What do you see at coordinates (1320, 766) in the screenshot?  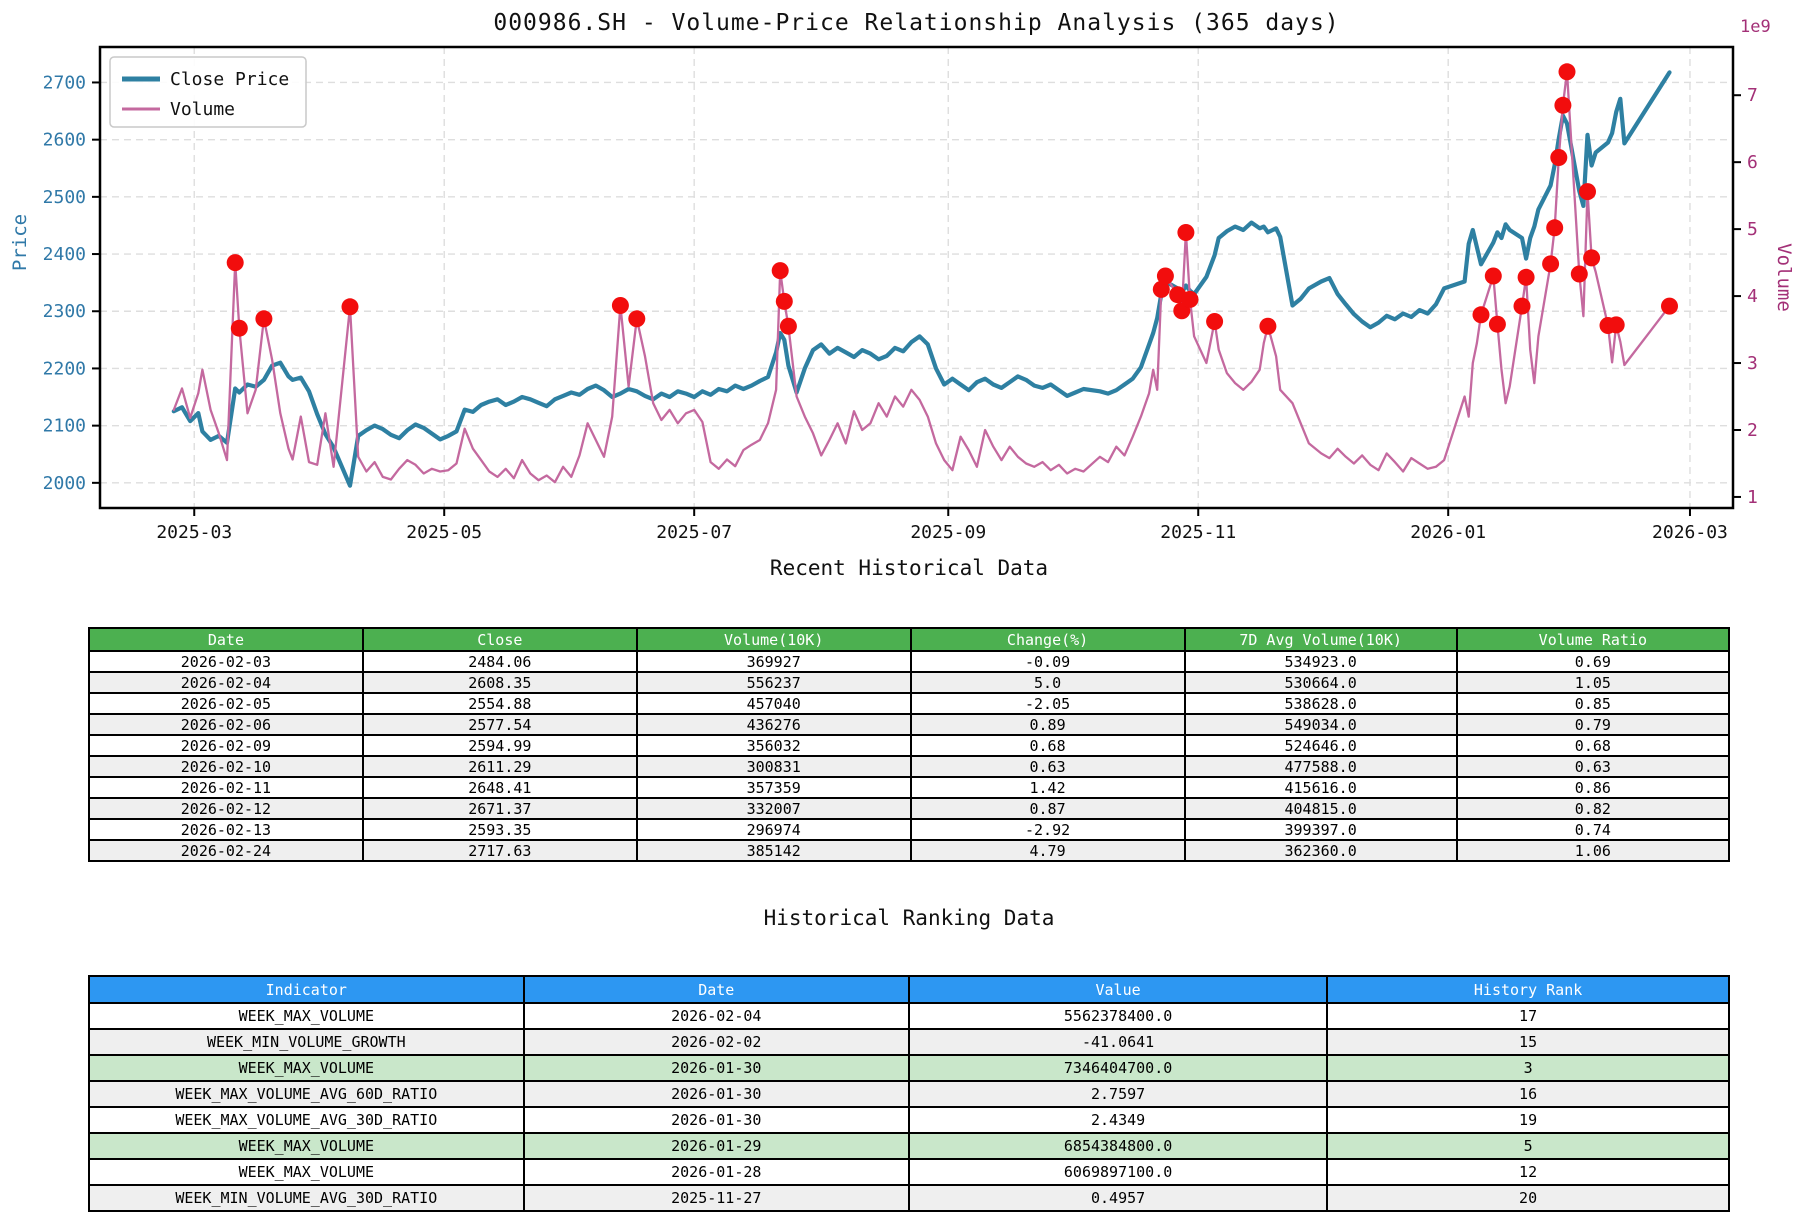 I see `table-cell: 477588.0` at bounding box center [1320, 766].